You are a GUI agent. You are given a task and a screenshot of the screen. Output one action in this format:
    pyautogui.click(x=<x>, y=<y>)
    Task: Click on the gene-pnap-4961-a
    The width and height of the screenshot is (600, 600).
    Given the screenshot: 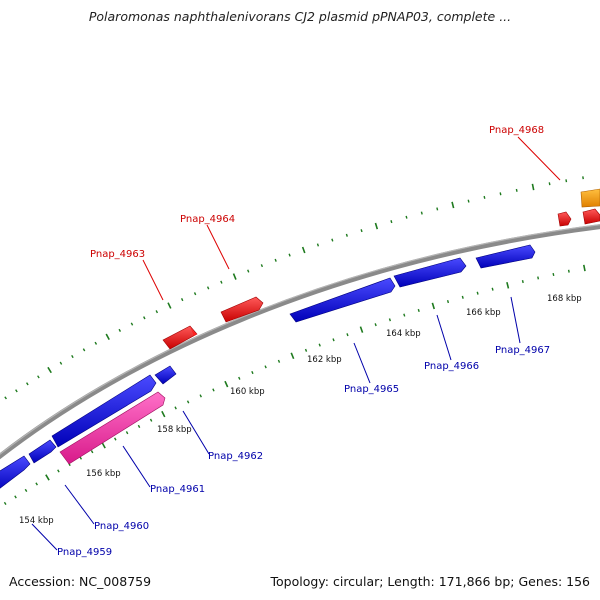 What is the action you would take?
    pyautogui.click(x=104, y=411)
    